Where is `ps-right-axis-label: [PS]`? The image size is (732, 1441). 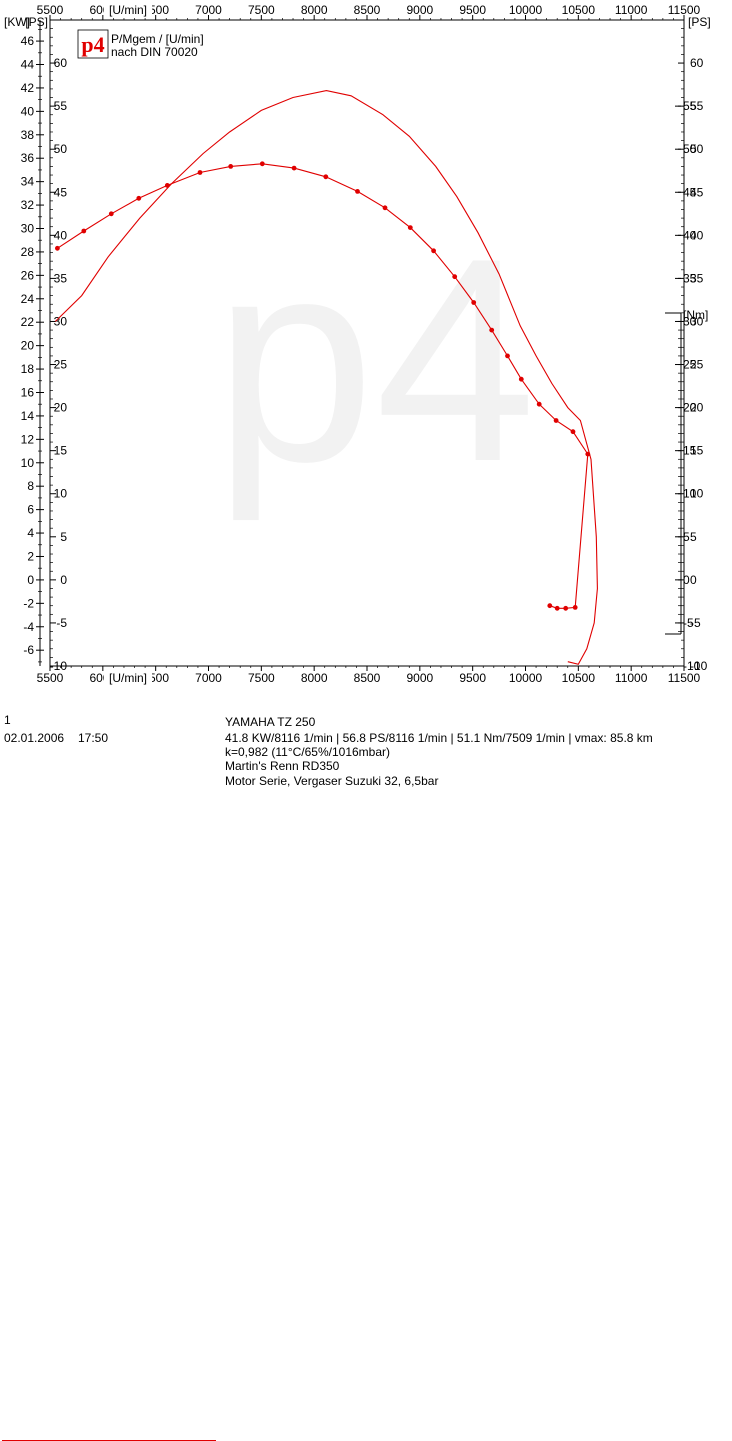 ps-right-axis-label: [PS] is located at coordinates (699, 22).